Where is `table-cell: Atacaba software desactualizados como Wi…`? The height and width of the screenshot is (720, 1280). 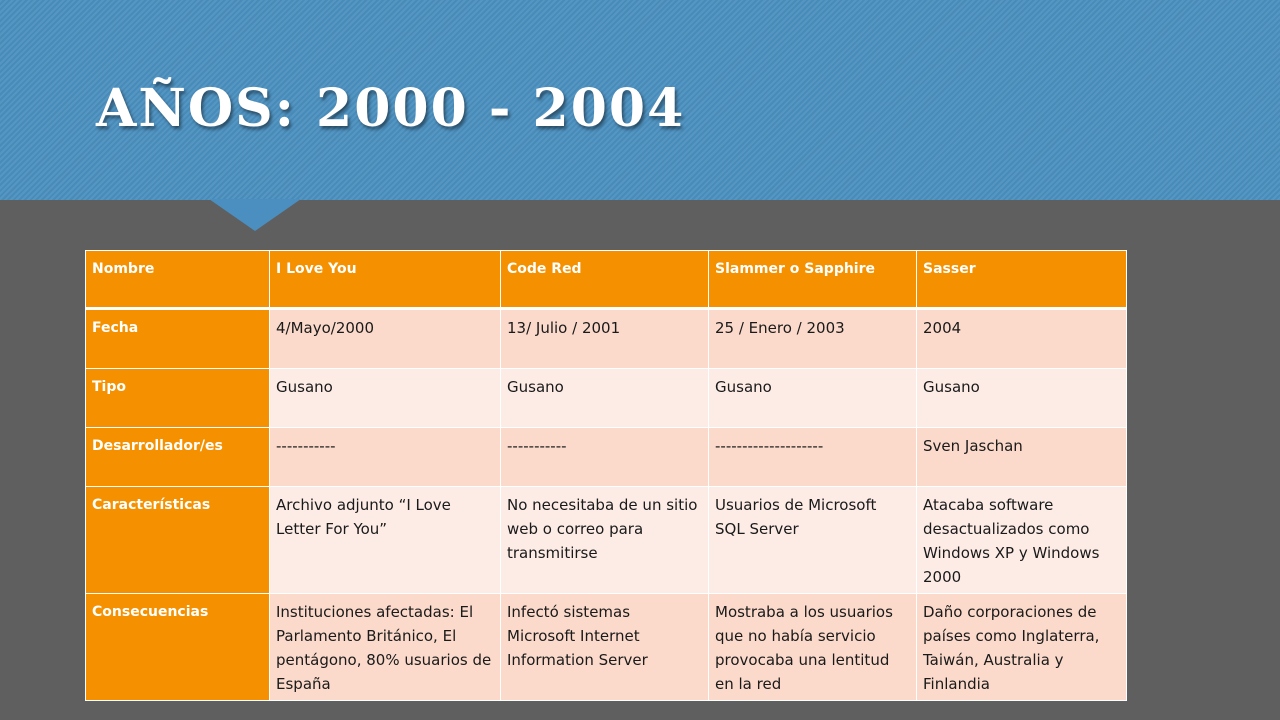 table-cell: Atacaba software desactualizados como Wi… is located at coordinates (1021, 540).